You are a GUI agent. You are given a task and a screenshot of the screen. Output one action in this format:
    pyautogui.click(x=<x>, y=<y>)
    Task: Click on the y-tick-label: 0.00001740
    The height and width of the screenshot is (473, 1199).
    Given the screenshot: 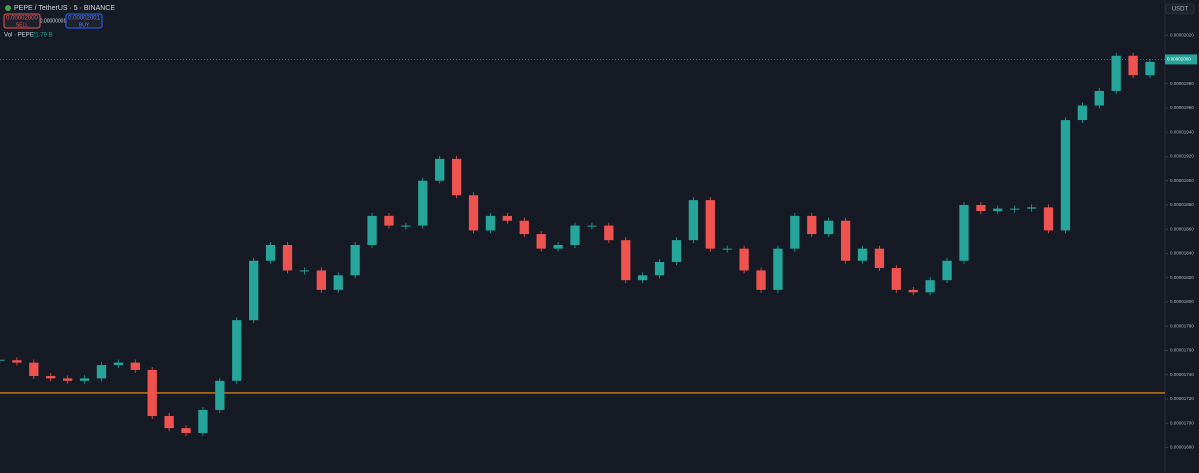 What is the action you would take?
    pyautogui.click(x=1182, y=374)
    